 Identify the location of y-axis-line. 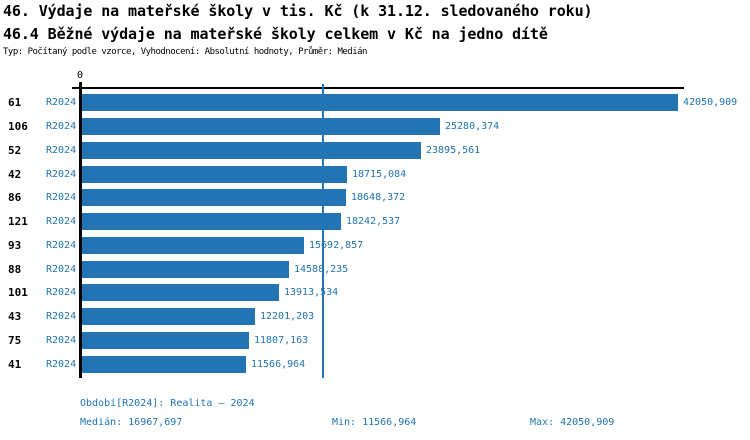
(80, 230).